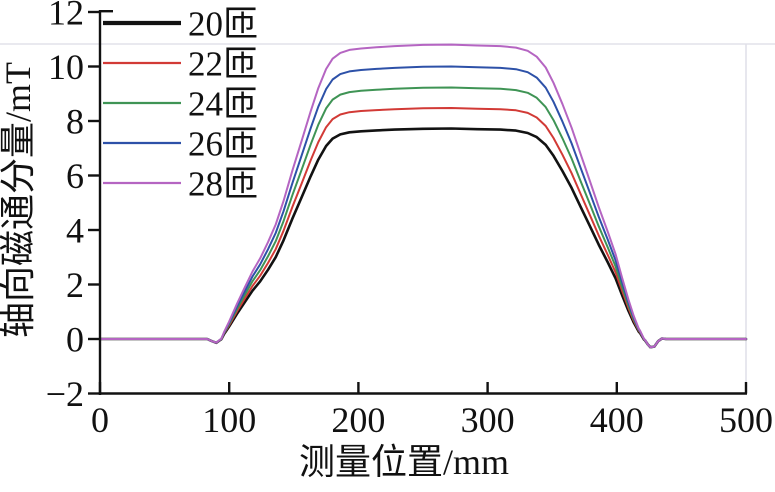 The image size is (775, 492). Describe the element at coordinates (65, 394) in the screenshot. I see `y-tick-label: −2` at that location.